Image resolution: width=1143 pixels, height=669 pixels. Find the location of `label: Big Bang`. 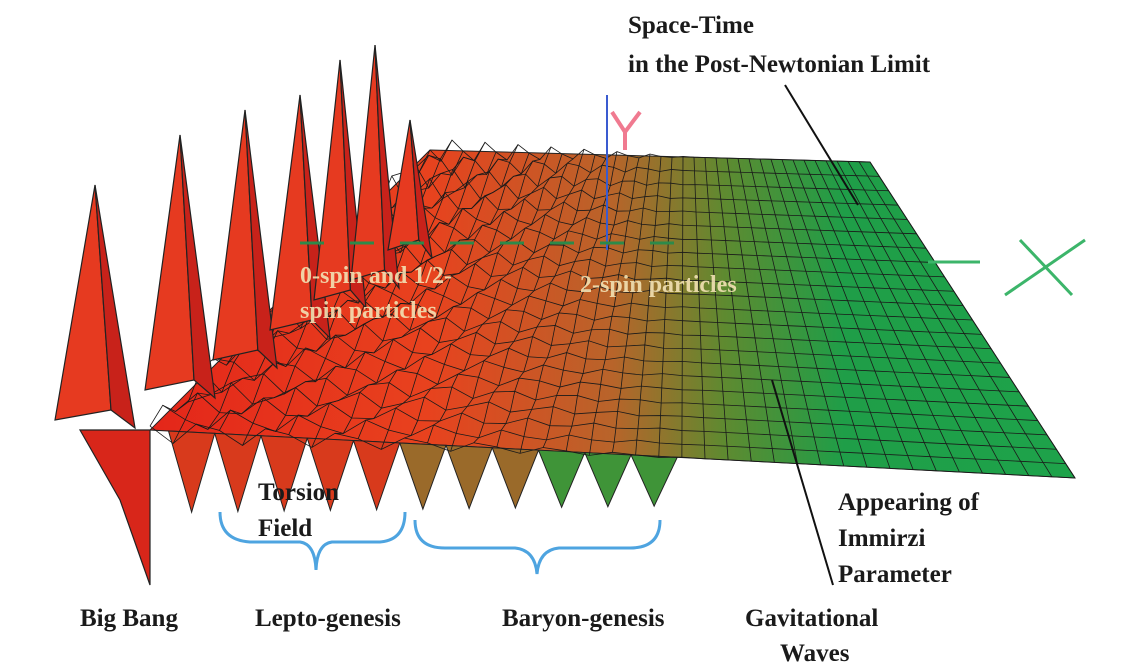

label: Big Bang is located at coordinates (129, 618).